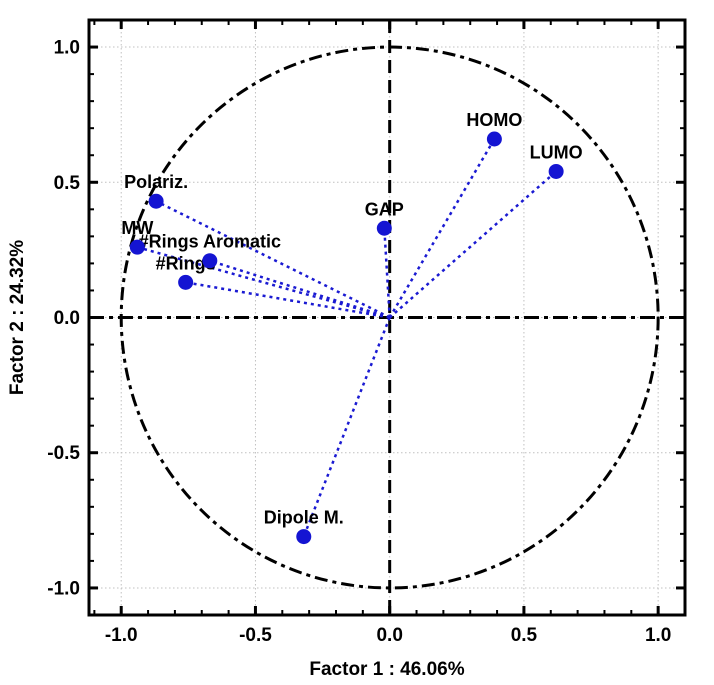  Describe the element at coordinates (121, 635) in the screenshot. I see `x-tick-label: -1.0` at that location.